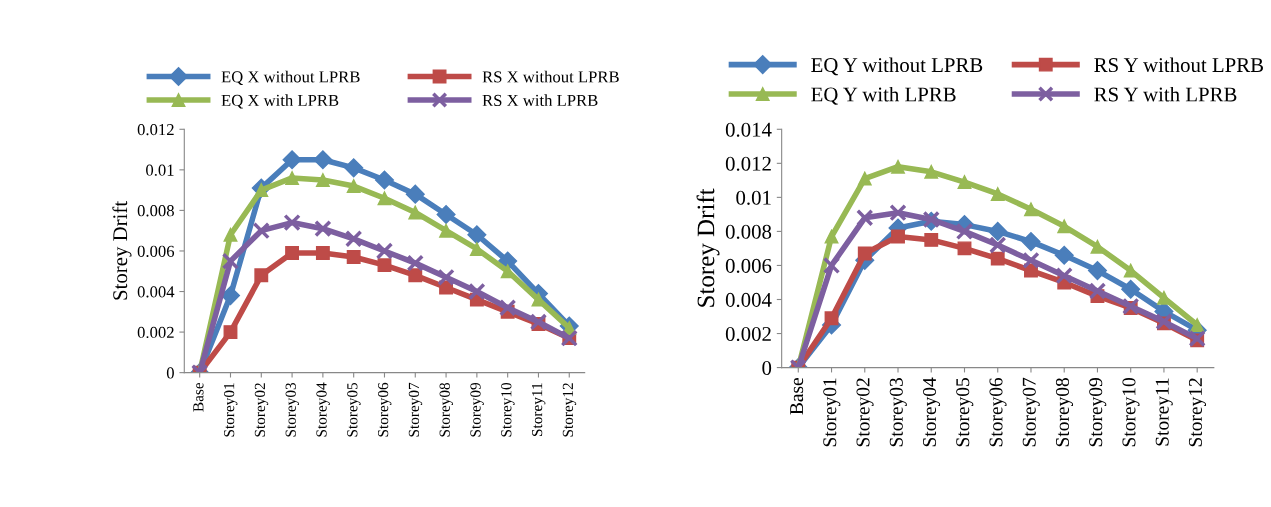 Image resolution: width=1271 pixels, height=507 pixels. Describe the element at coordinates (897, 66) in the screenshot. I see `legend-label: EQ Y without LPRB` at that location.